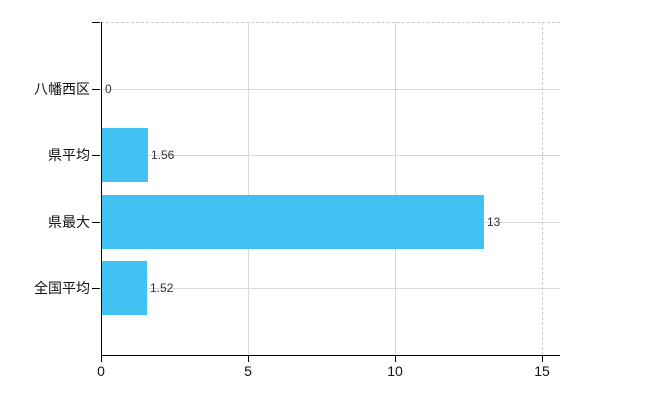 This screenshot has height=400, width=650. Describe the element at coordinates (108, 89) in the screenshot. I see `value-label: 0` at that location.